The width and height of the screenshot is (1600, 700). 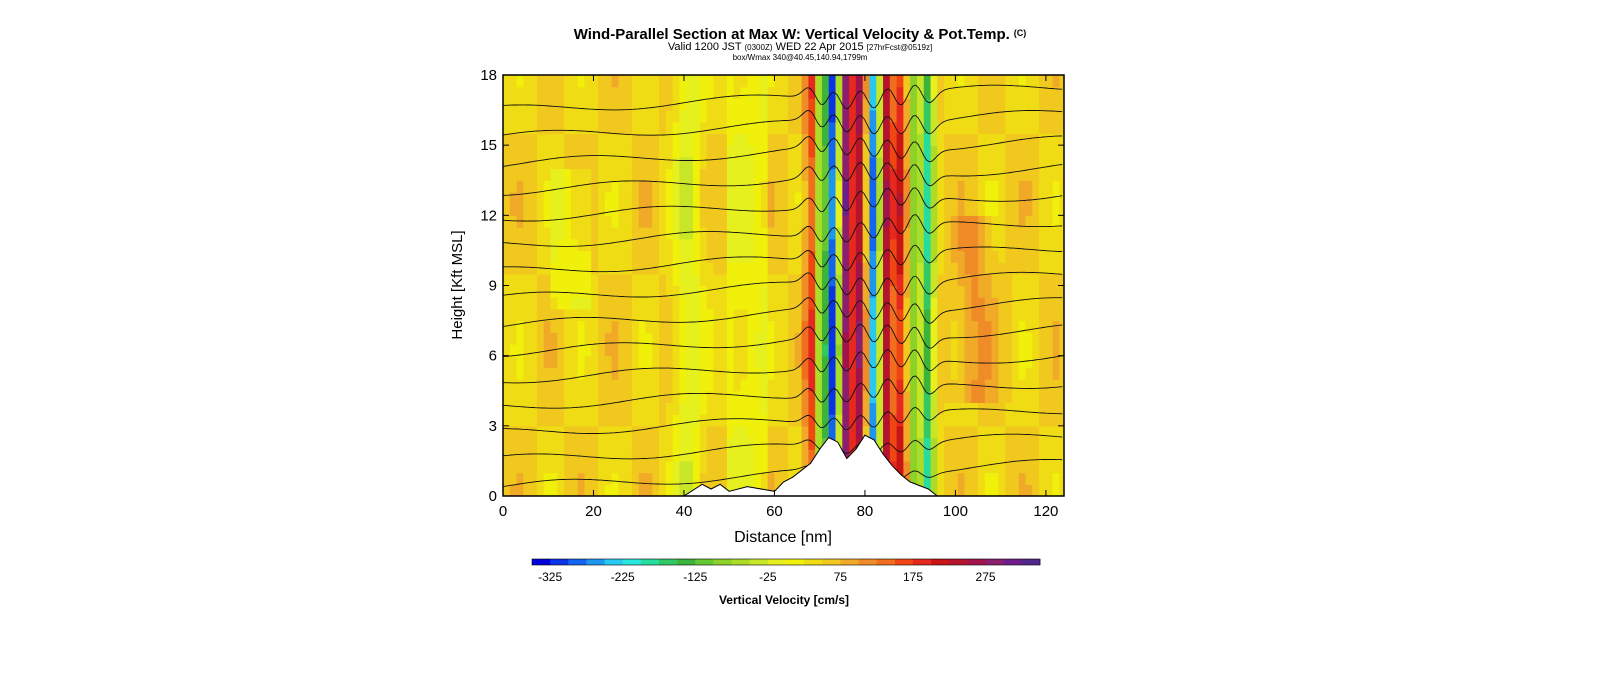 I want to click on colorbar-tick-label: -125, so click(x=695, y=577).